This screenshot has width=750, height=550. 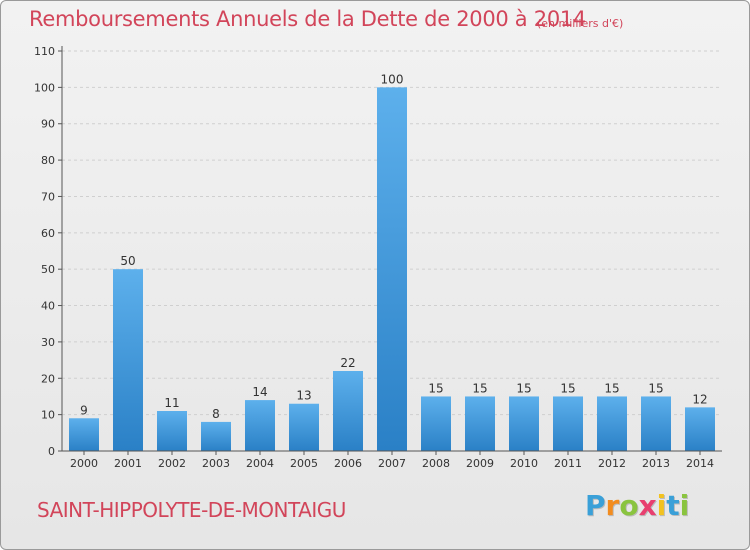 I want to click on x-tick-label: 2007, so click(x=392, y=463).